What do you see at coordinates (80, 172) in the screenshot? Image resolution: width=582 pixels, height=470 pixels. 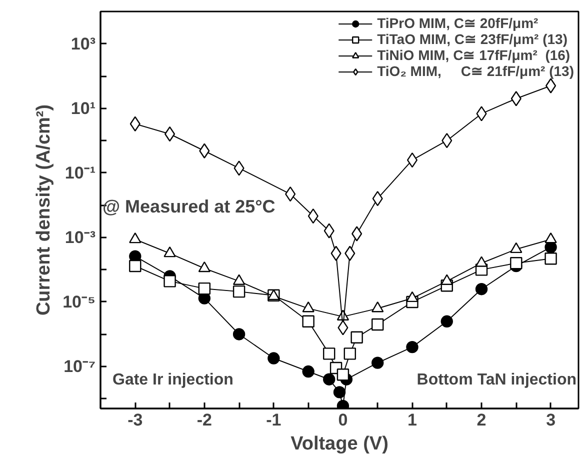 I see `y-tick-label: 10⁻¹` at bounding box center [80, 172].